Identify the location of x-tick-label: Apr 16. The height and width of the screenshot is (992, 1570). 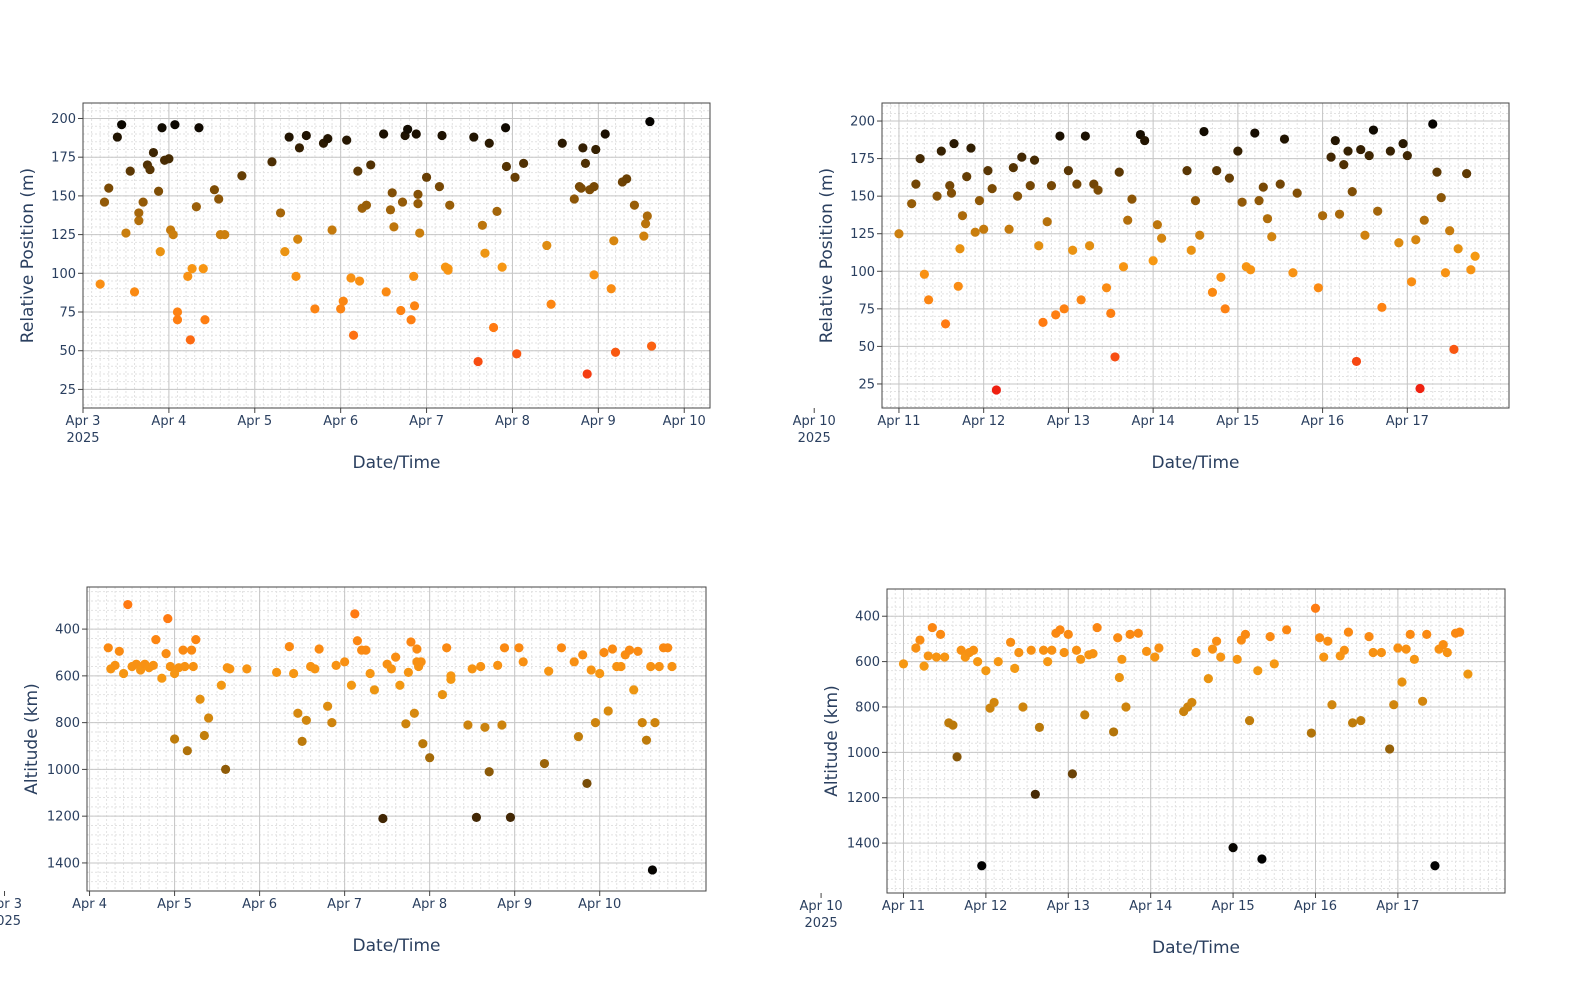
(1315, 906).